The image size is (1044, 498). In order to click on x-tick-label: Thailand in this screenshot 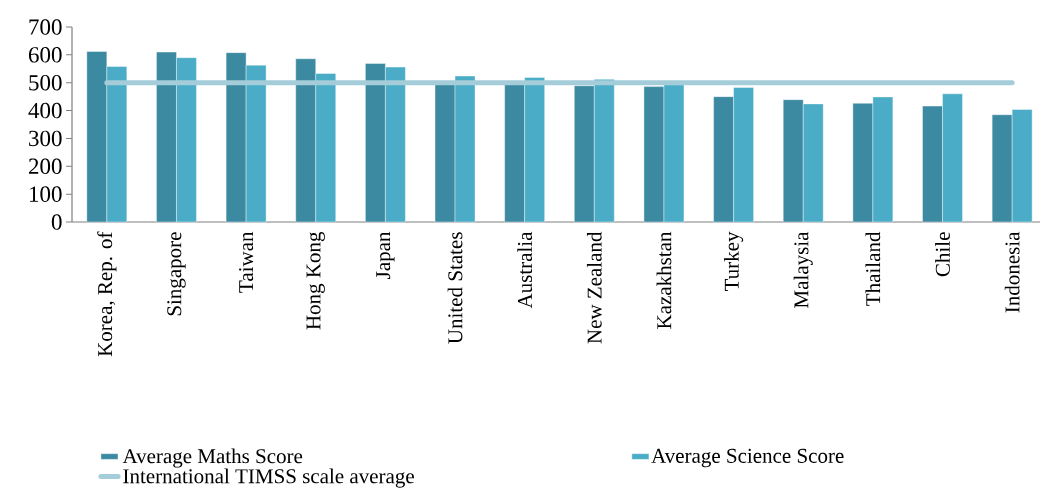, I will do `click(873, 268)`.